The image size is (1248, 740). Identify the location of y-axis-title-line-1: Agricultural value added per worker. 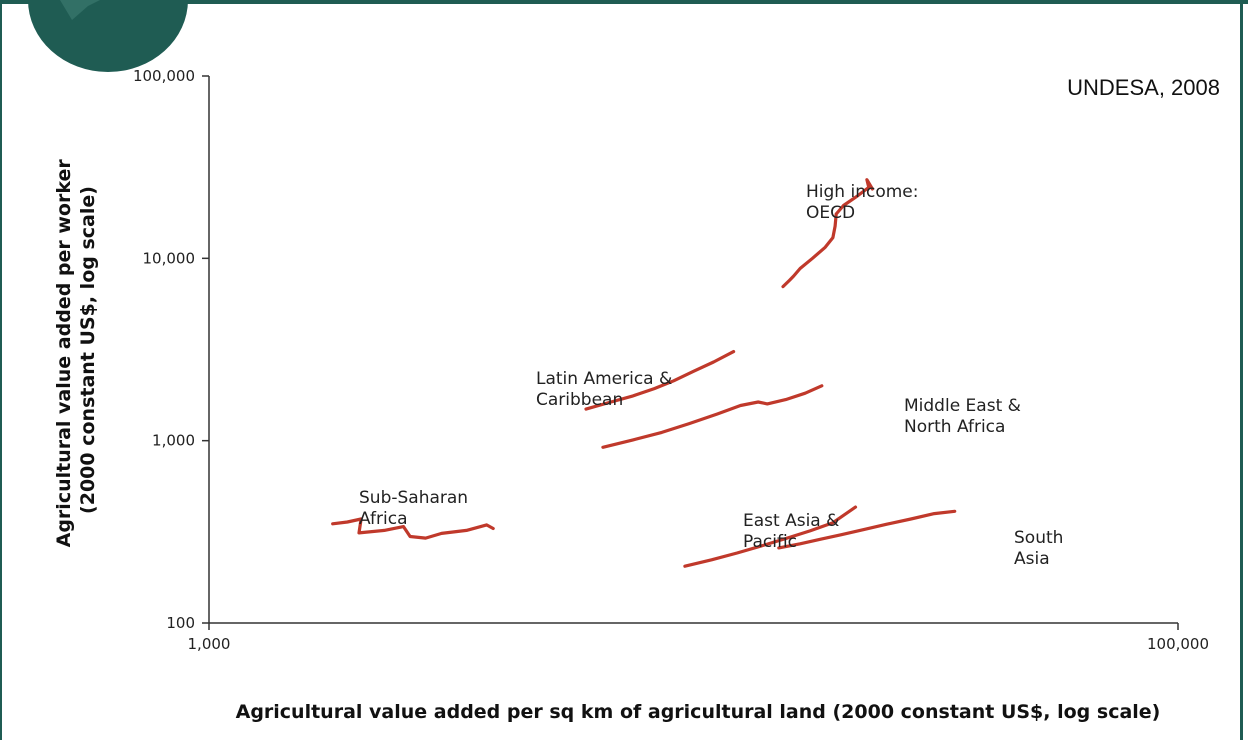
(64, 353).